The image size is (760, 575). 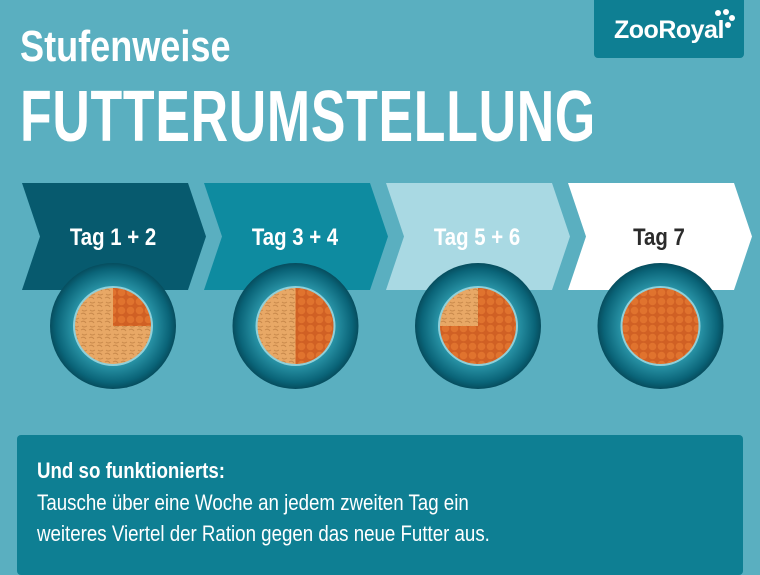 I want to click on logo-text: ZooRoyal, so click(x=669, y=30).